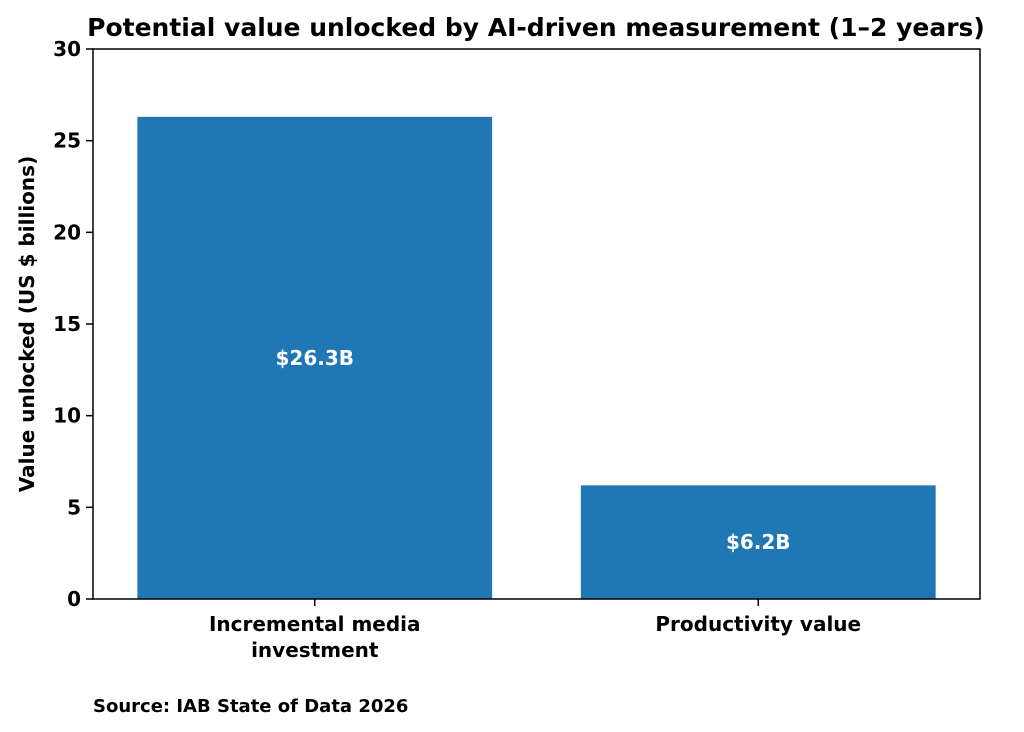 The height and width of the screenshot is (732, 1024). I want to click on y-tick-label-0: 0, so click(74, 599).